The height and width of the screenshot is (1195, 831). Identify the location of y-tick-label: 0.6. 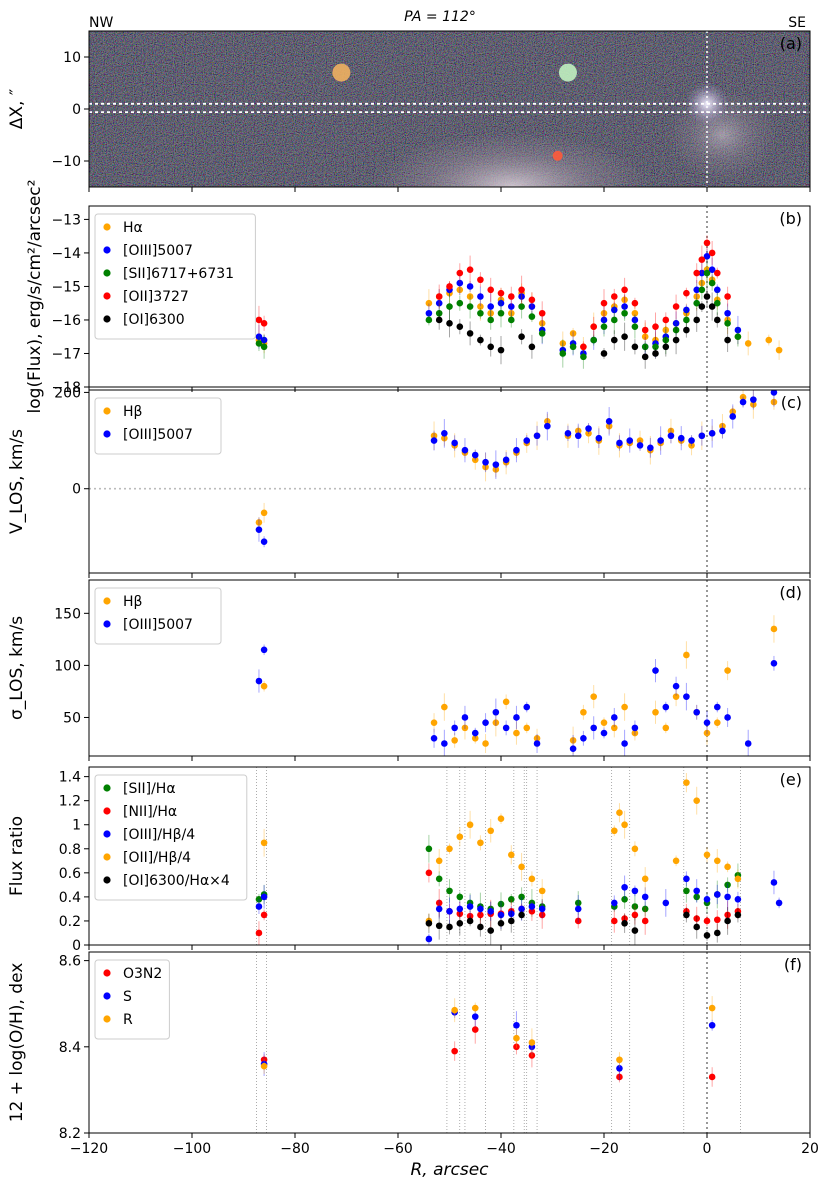
(70, 874).